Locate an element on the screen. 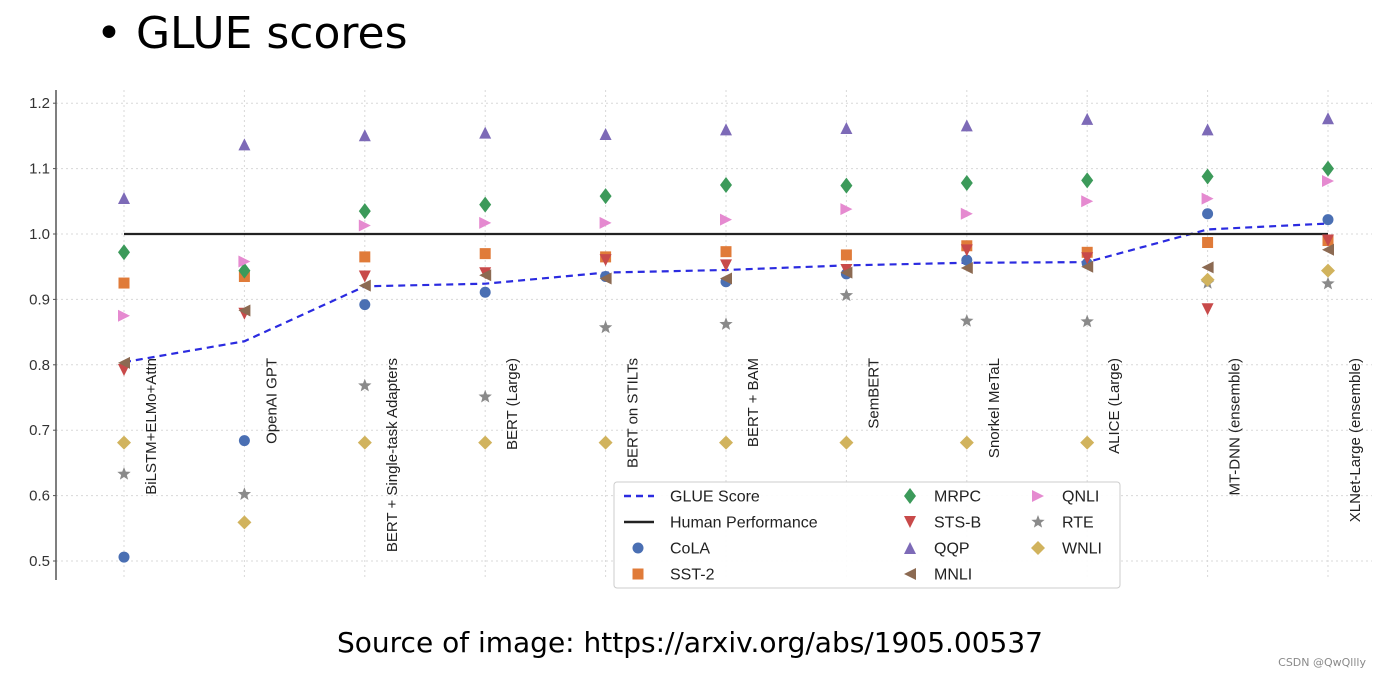 The image size is (1380, 682). category-label: XLNet-Large (ensemble) is located at coordinates (1355, 440).